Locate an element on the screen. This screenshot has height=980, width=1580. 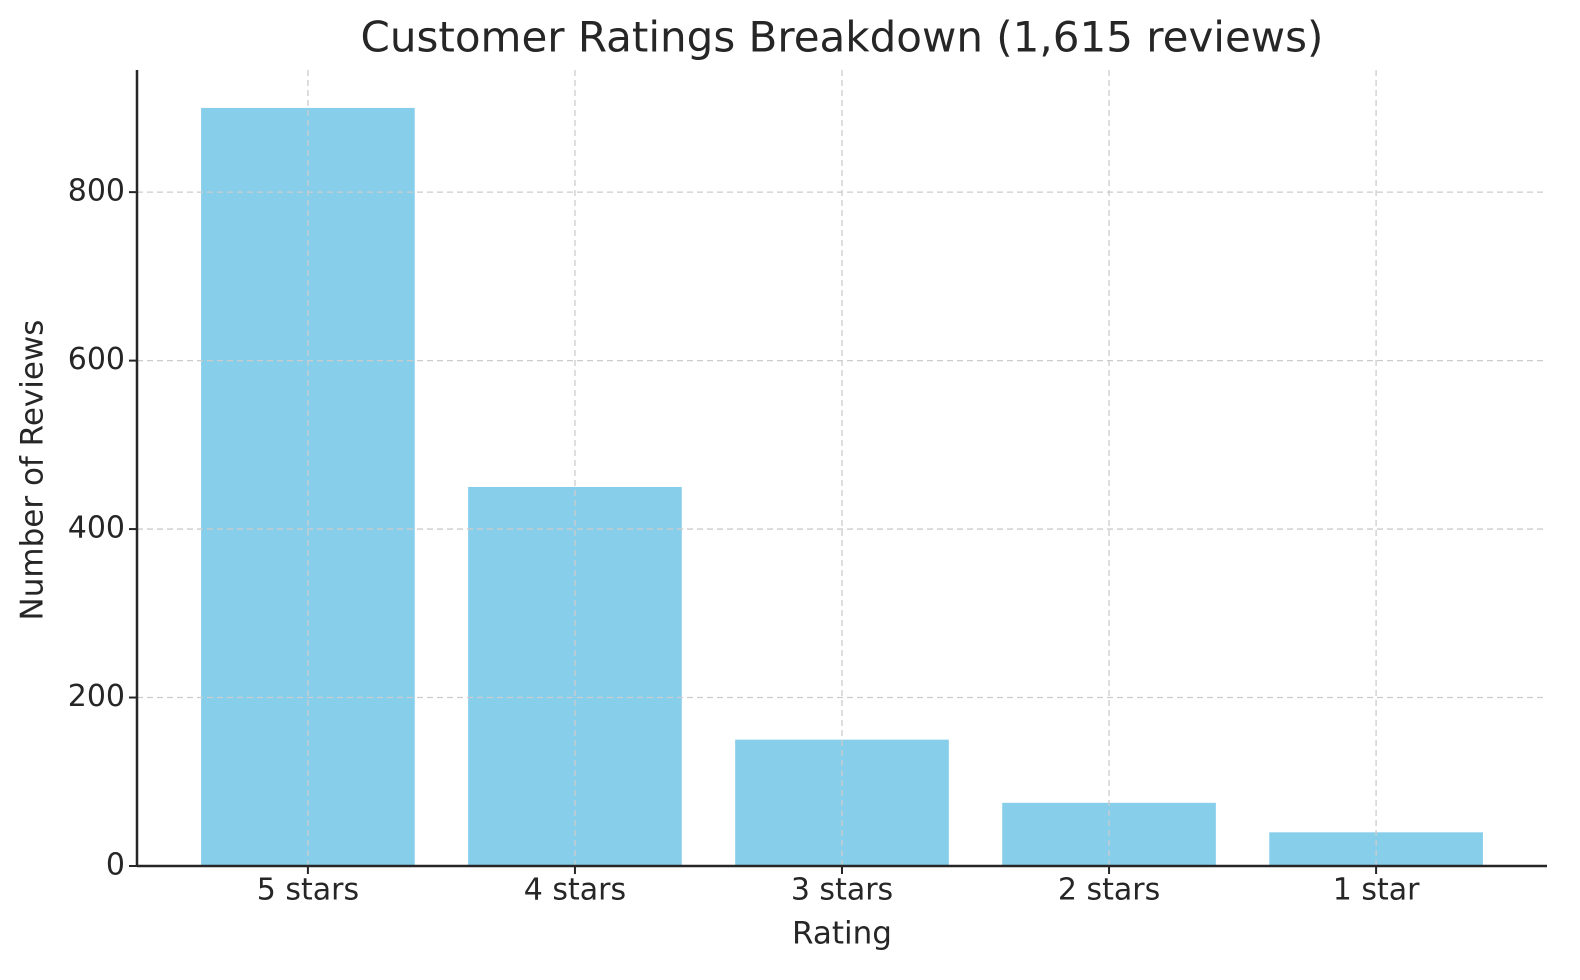
x-tick-label: 3 stars is located at coordinates (842, 890).